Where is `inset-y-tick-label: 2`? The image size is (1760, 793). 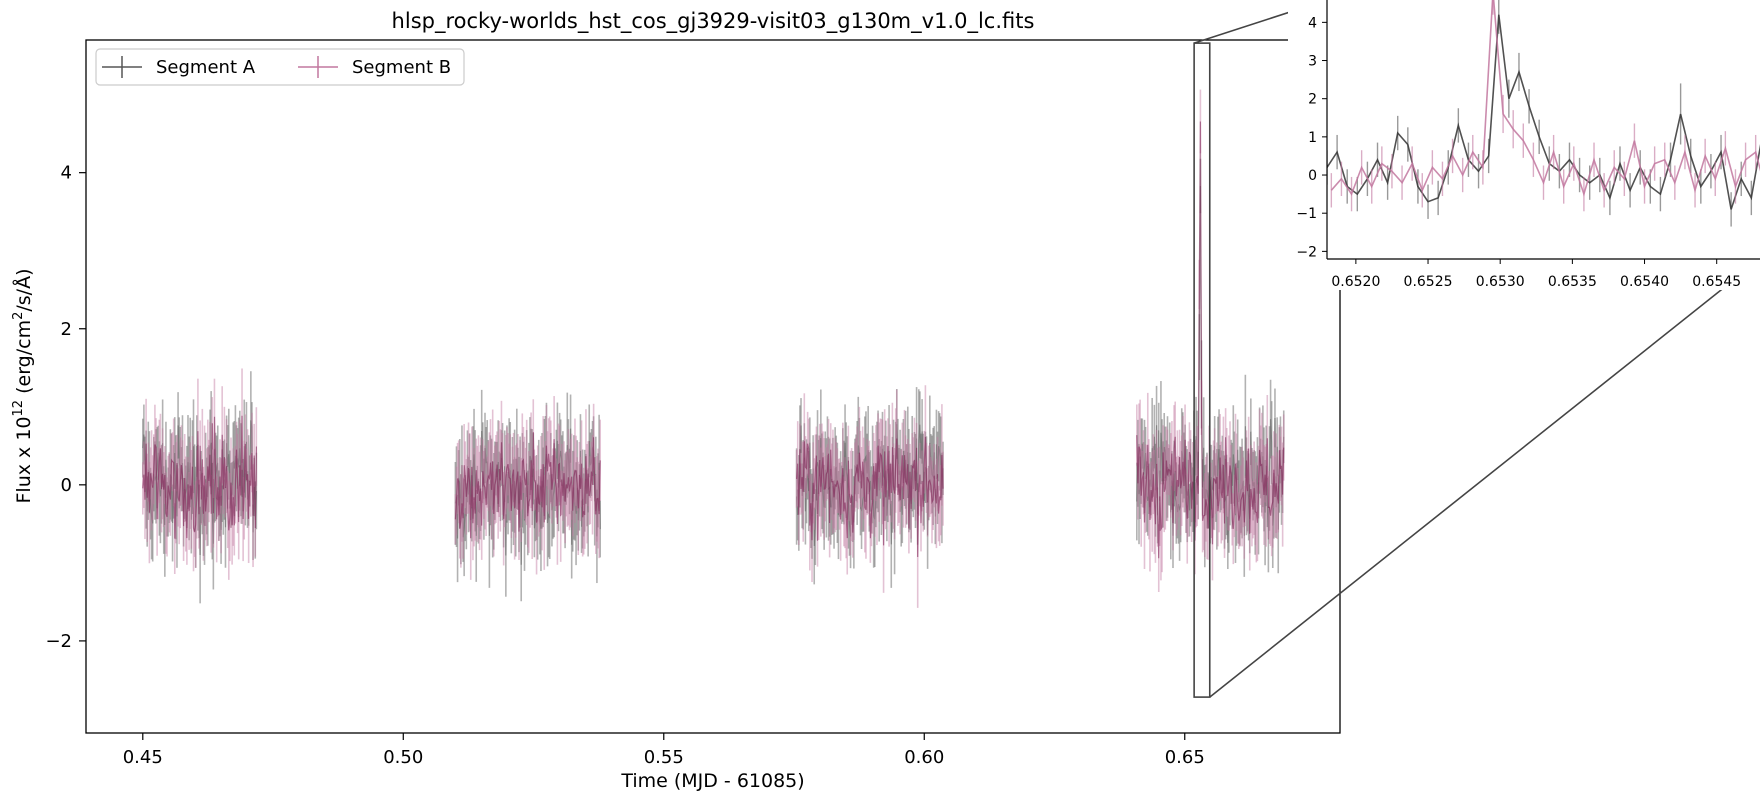
inset-y-tick-label: 2 is located at coordinates (1312, 100).